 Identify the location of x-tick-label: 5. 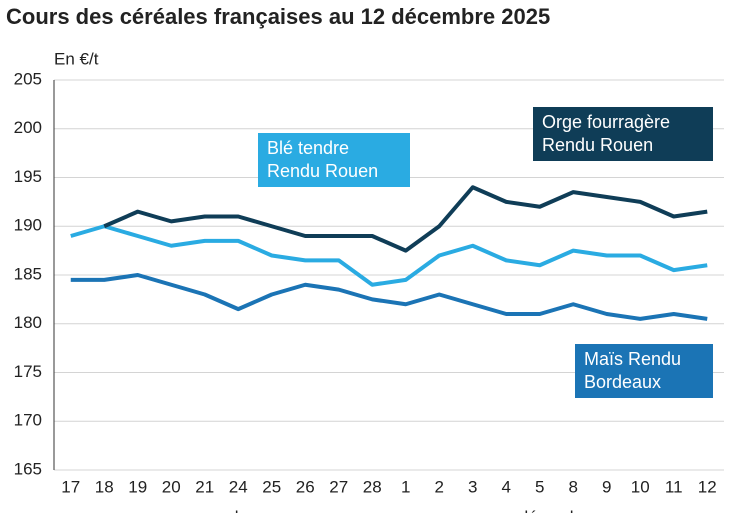
(539, 486).